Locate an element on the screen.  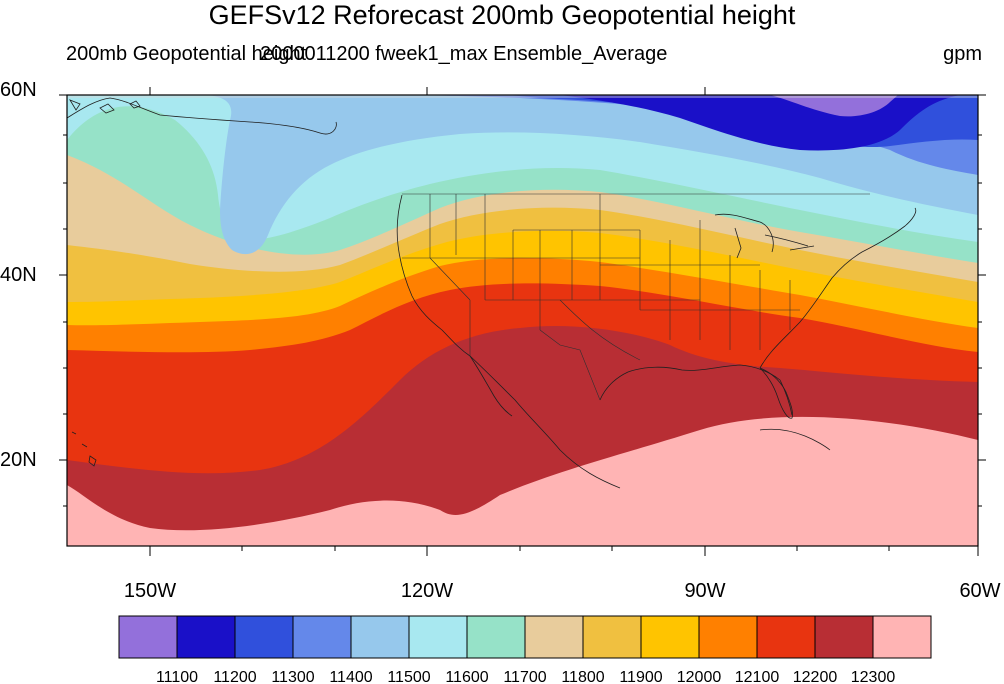
subtitle-run-info: 2000011200 fweek1_max Ensemble_Average is located at coordinates (464, 54).